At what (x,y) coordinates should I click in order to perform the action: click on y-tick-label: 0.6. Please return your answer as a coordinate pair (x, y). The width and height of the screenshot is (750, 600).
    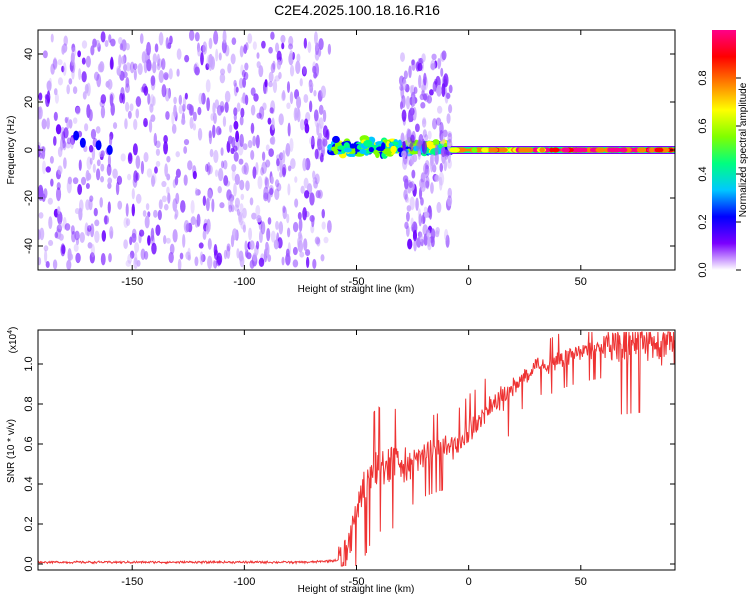
    Looking at the image, I should click on (29, 443).